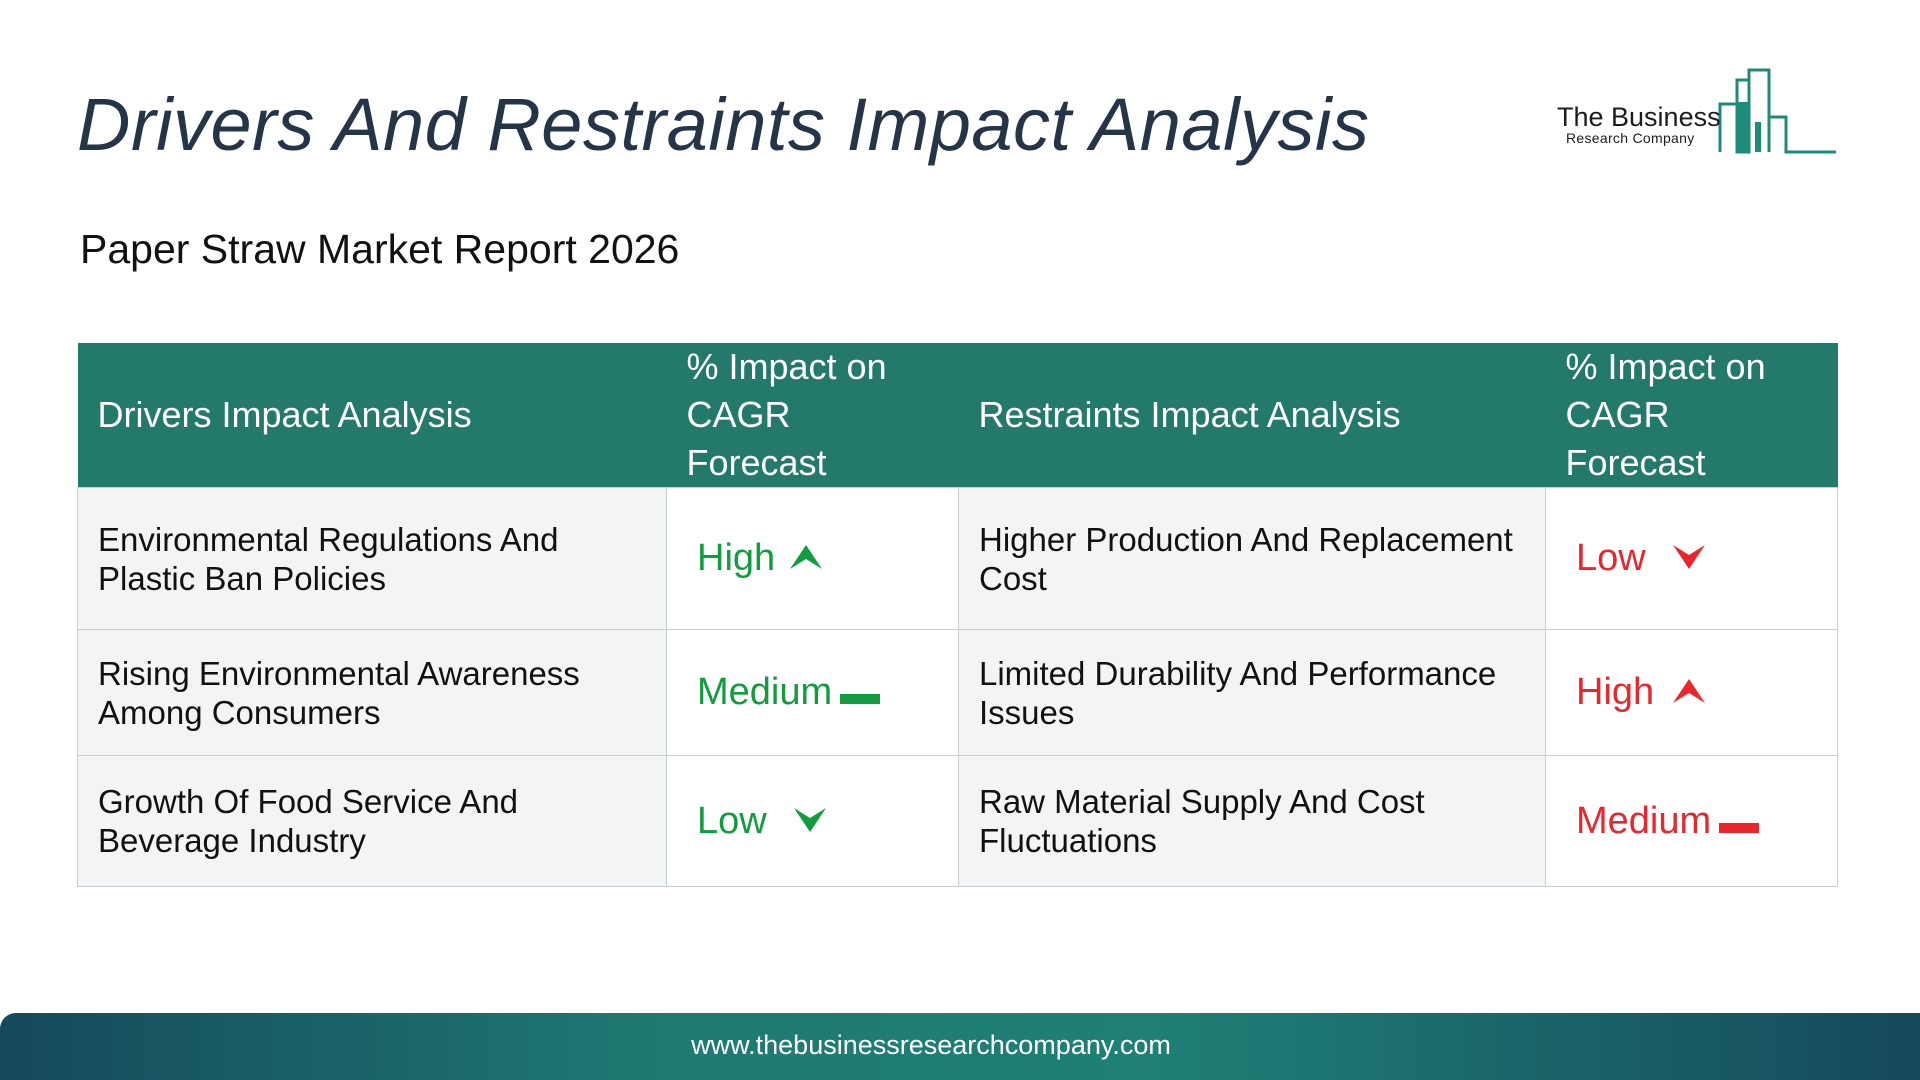 The width and height of the screenshot is (1920, 1080). Describe the element at coordinates (723, 124) in the screenshot. I see `page-title: Drivers And Restraints Impact Analysis` at that location.